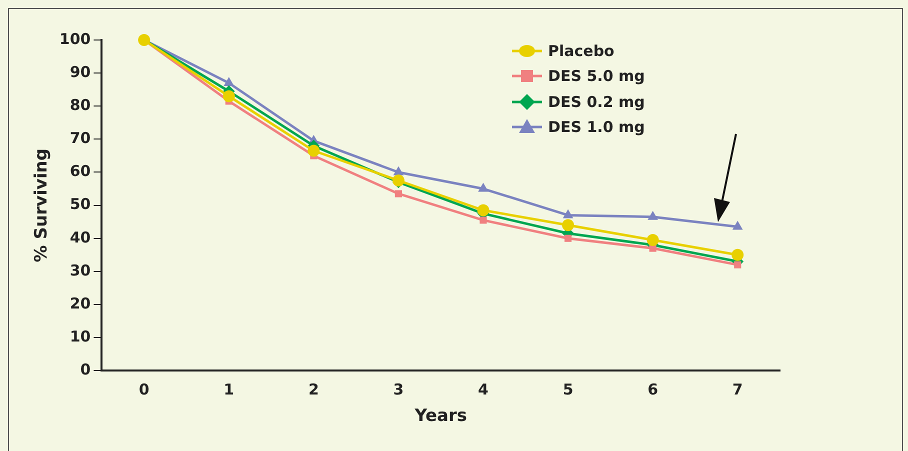 This screenshot has height=451, width=908. Describe the element at coordinates (75, 39) in the screenshot. I see `y-tick-label: 100` at that location.